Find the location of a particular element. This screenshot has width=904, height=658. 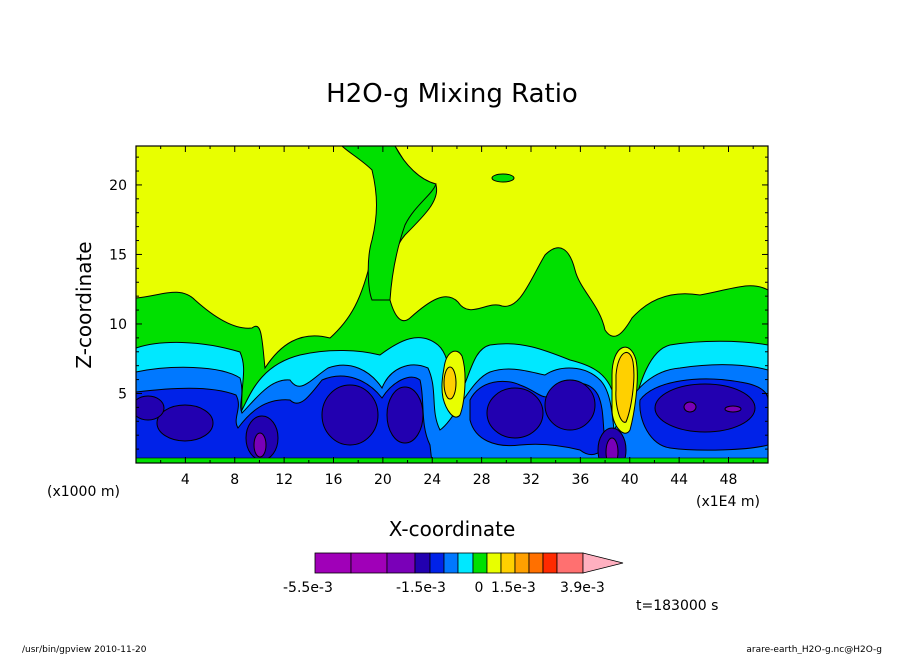

region-bottom-strip is located at coordinates (452, 460).